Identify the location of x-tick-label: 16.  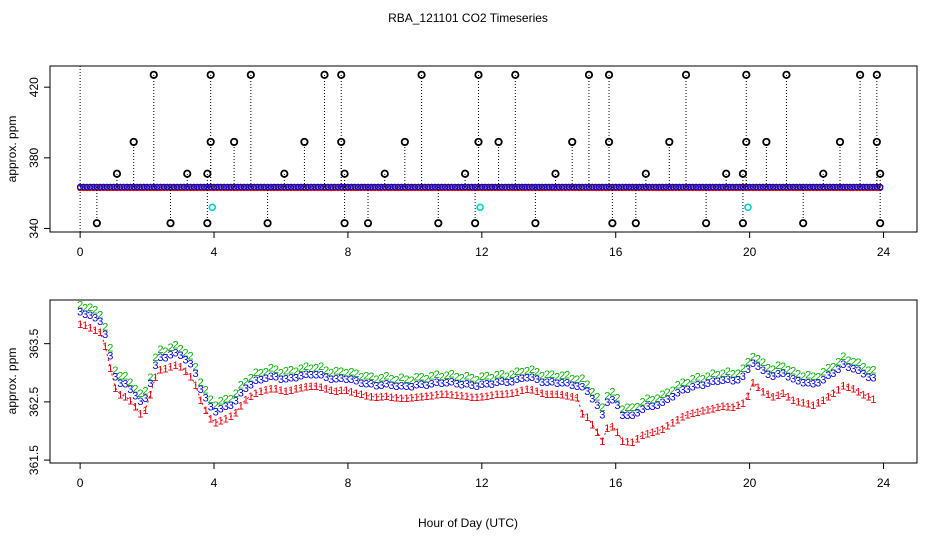
(616, 252).